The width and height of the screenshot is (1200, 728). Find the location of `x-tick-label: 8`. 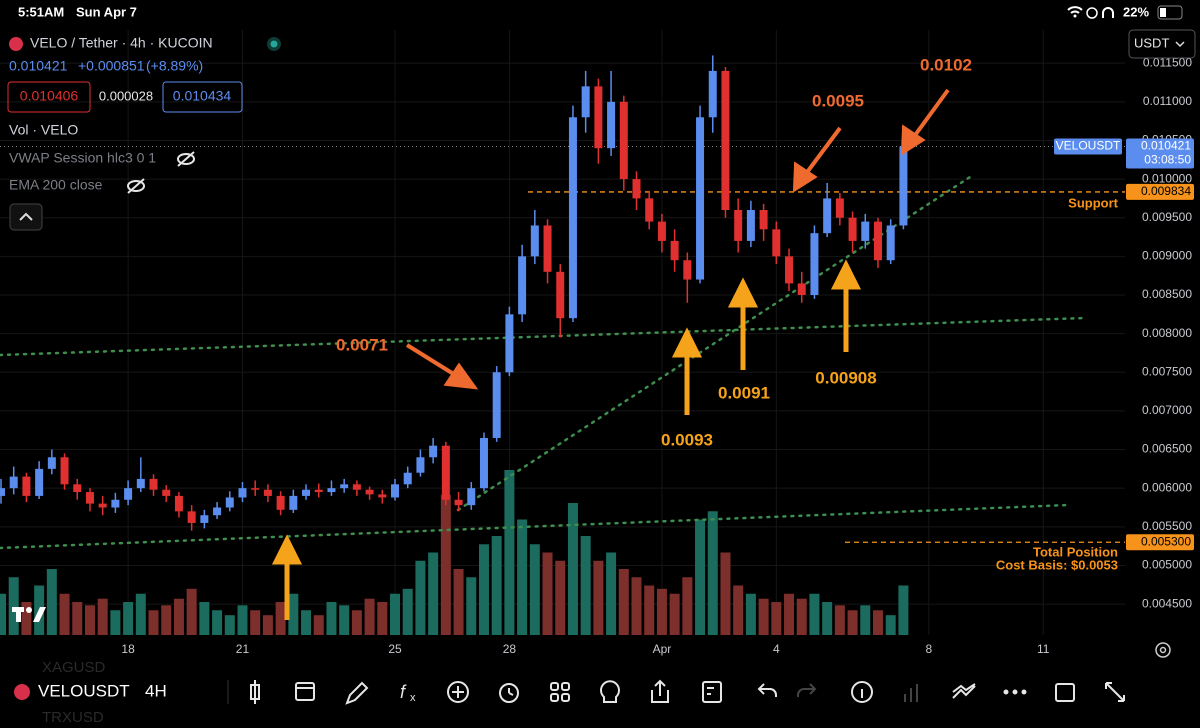

x-tick-label: 8 is located at coordinates (928, 649).